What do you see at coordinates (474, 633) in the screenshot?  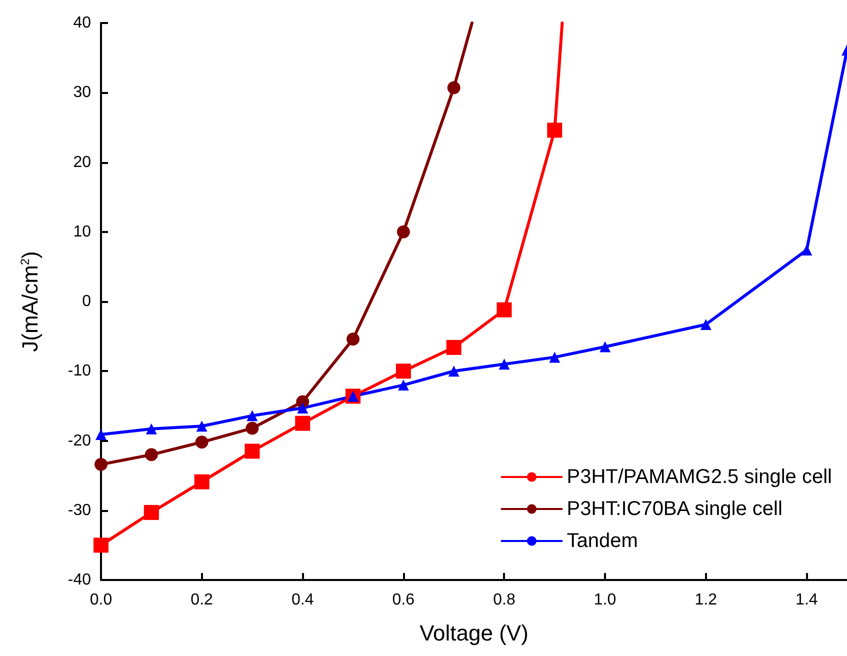 I see `x-axis-title: Voltage (V)` at bounding box center [474, 633].